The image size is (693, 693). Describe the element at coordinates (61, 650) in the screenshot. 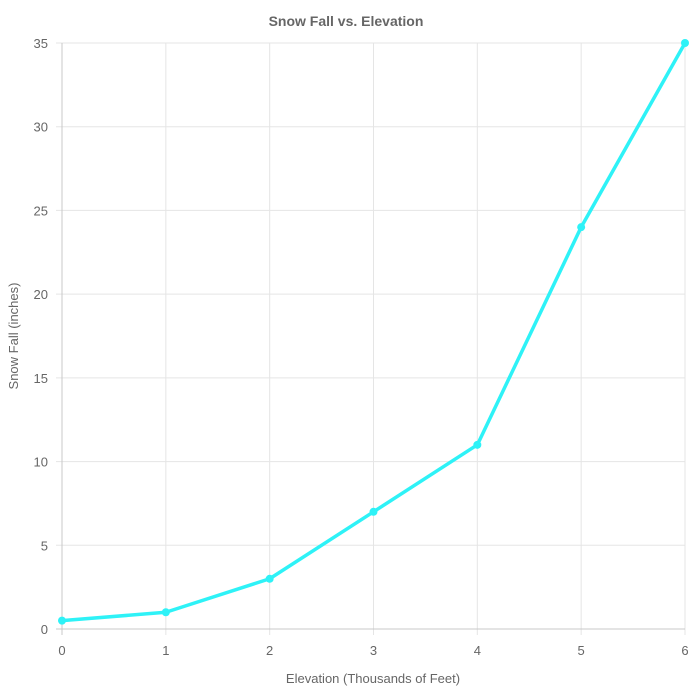

I see `x-tick-label: 0` at that location.